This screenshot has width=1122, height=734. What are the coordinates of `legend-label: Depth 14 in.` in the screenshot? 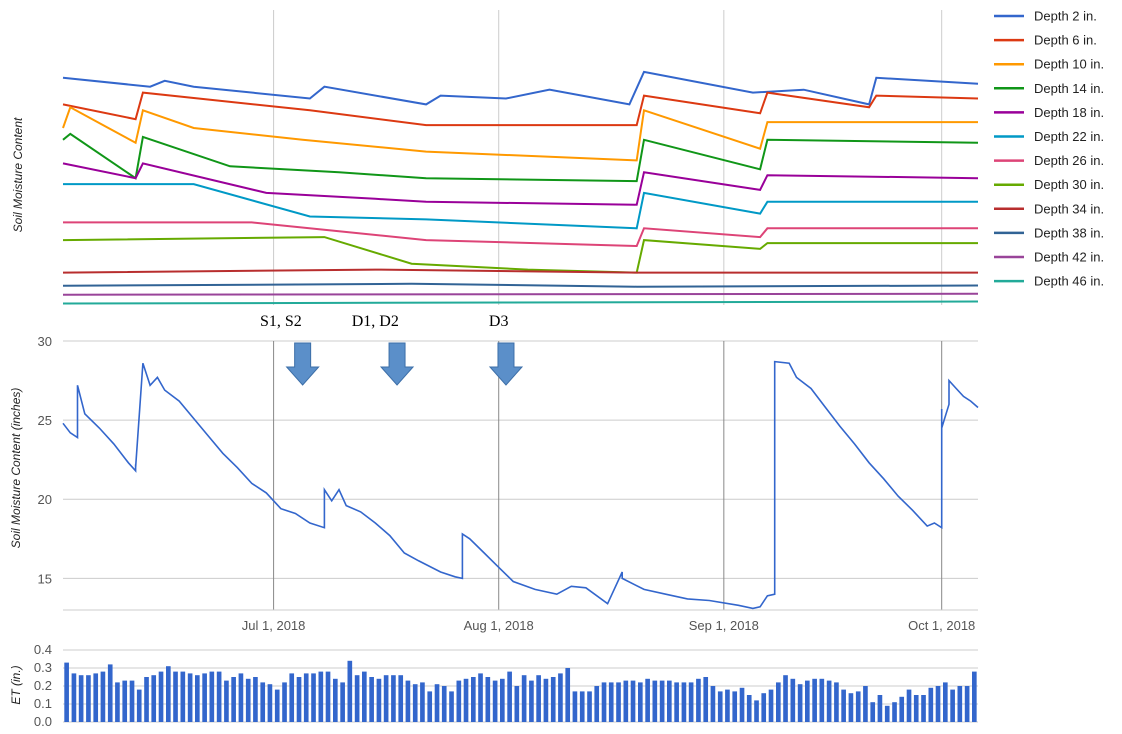 It's located at (1069, 88).